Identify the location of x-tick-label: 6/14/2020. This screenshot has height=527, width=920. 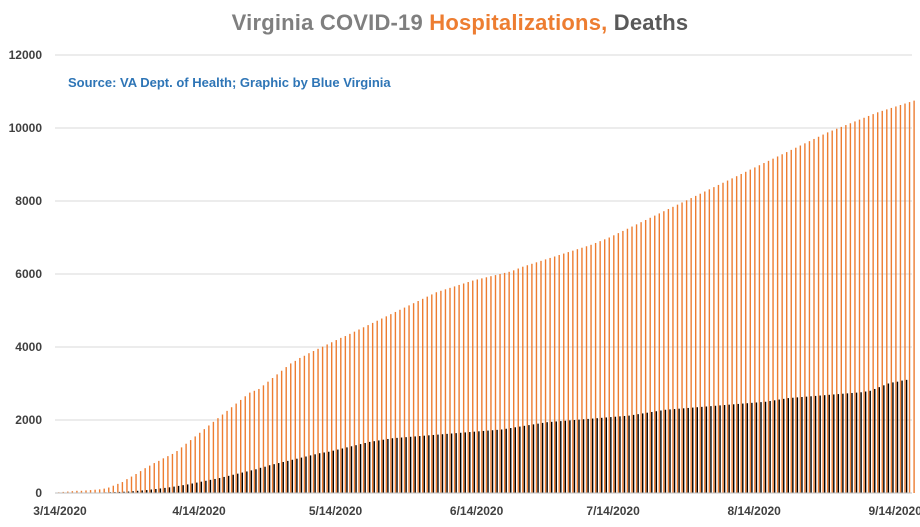
(477, 511).